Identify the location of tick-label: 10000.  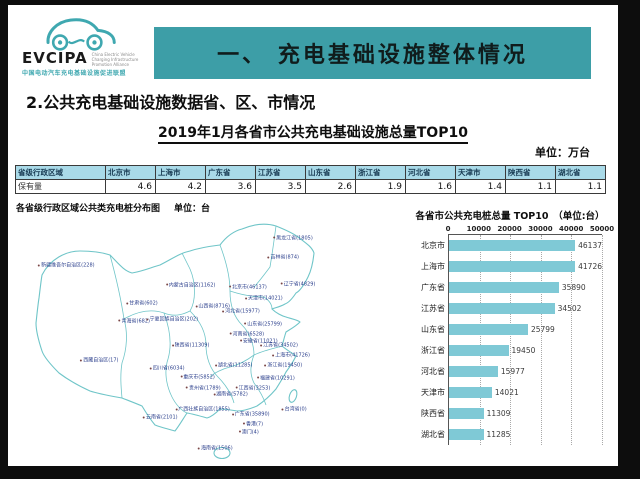
(478, 229).